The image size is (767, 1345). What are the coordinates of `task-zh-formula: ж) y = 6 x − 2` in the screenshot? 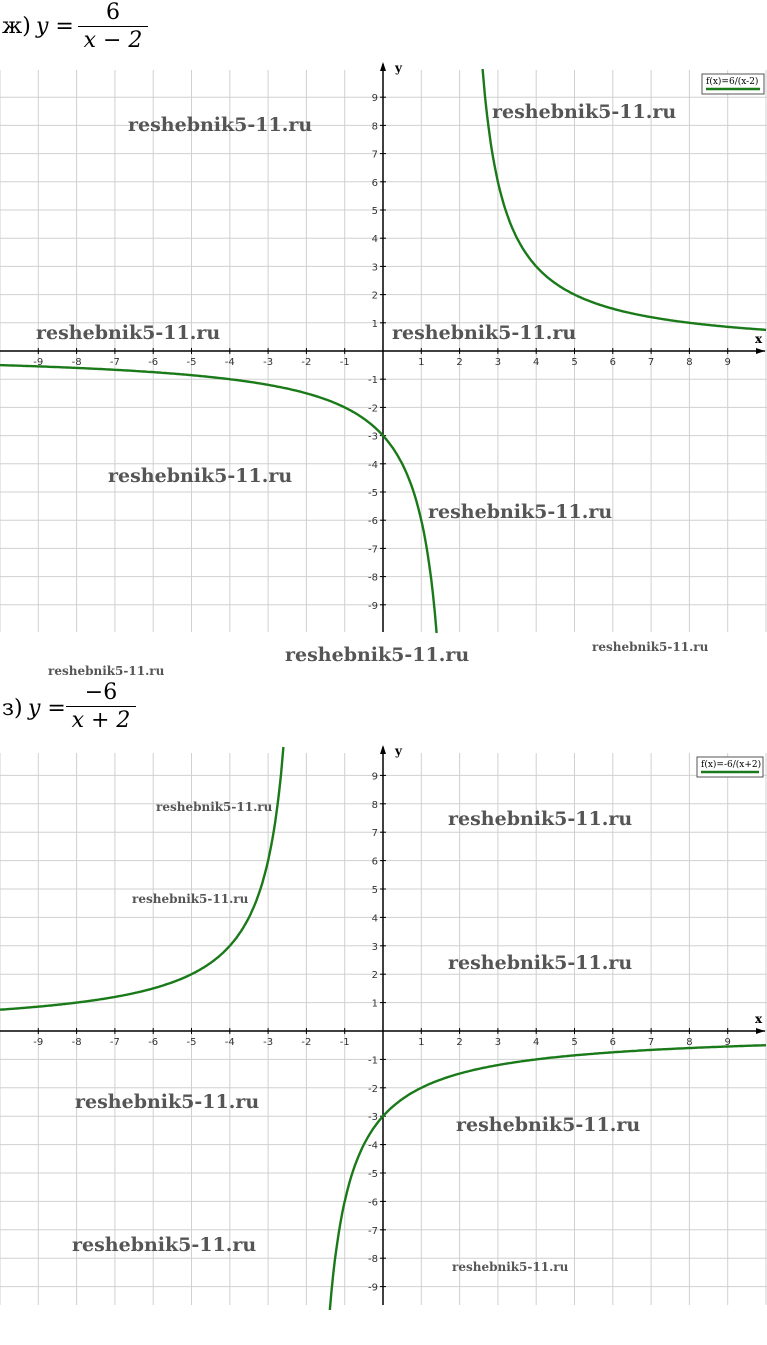 It's located at (100, 31).